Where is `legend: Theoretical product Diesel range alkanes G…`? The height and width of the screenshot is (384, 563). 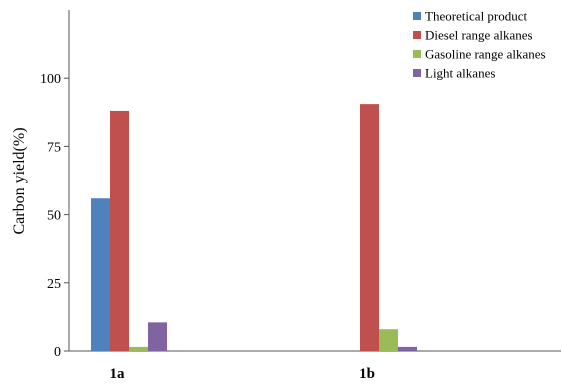
legend: Theoretical product Diesel range alkanes G… is located at coordinates (479, 45).